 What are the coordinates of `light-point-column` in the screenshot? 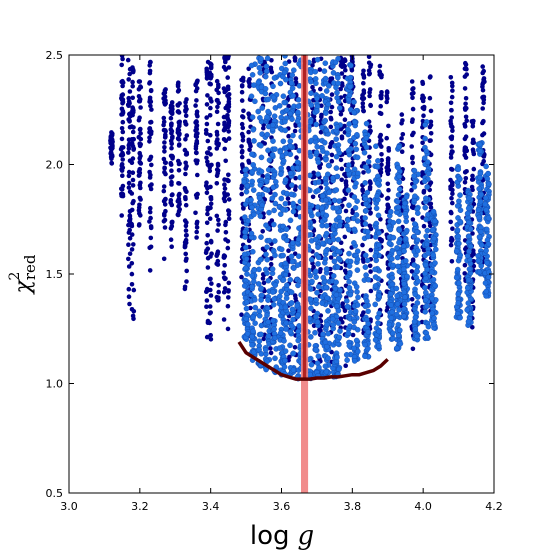 It's located at (469, 258).